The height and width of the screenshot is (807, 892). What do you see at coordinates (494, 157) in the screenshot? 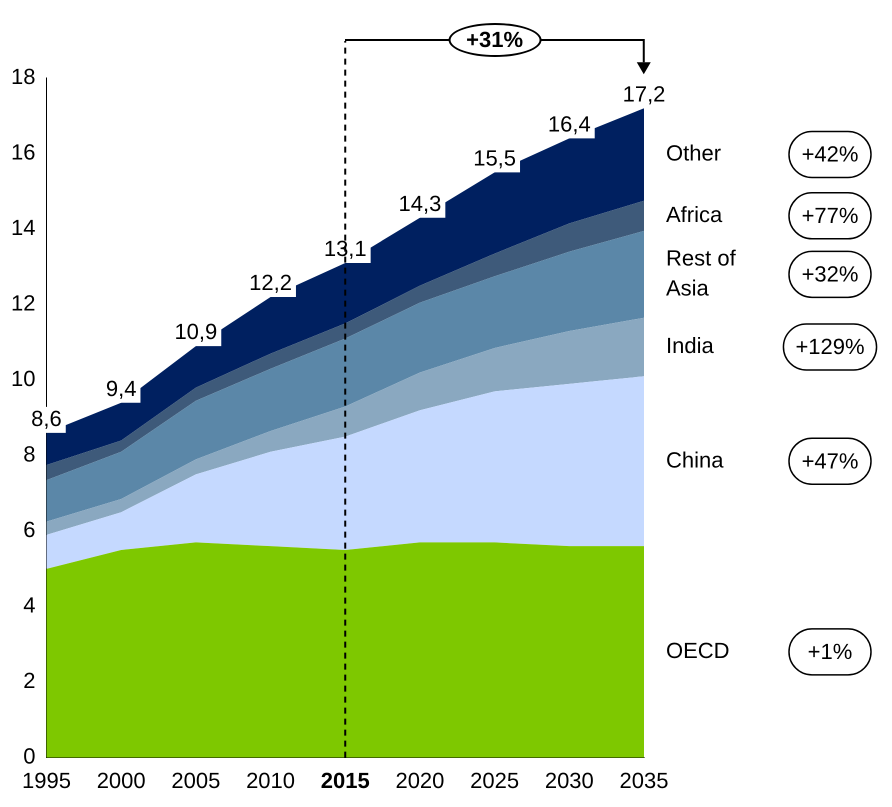
I see `total-label: 15,5` at bounding box center [494, 157].